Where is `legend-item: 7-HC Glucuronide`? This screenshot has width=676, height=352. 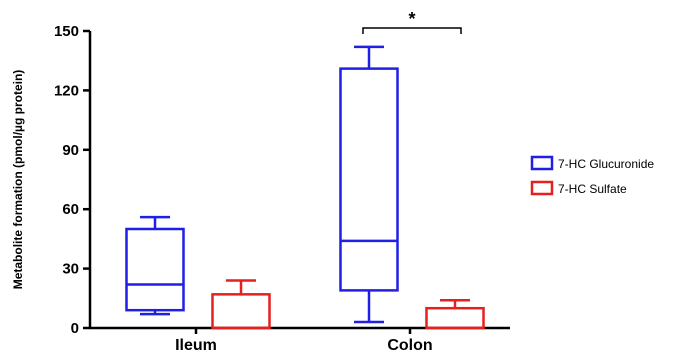
legend-item: 7-HC Glucuronide is located at coordinates (592, 163).